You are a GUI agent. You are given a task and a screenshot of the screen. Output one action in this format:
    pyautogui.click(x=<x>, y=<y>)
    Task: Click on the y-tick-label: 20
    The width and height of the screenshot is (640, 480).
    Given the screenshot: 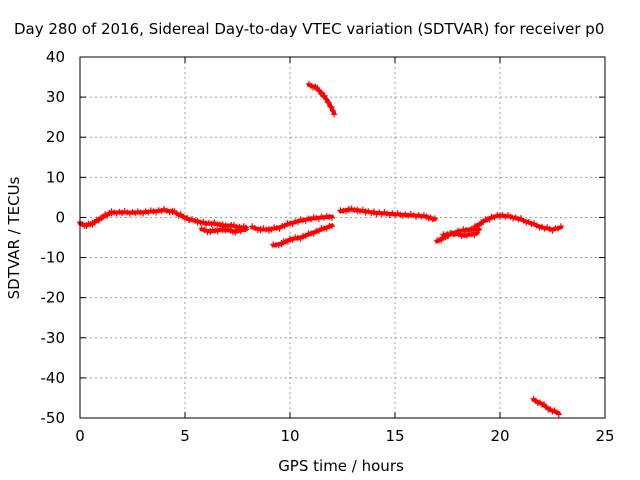 What is the action you would take?
    pyautogui.click(x=55, y=137)
    